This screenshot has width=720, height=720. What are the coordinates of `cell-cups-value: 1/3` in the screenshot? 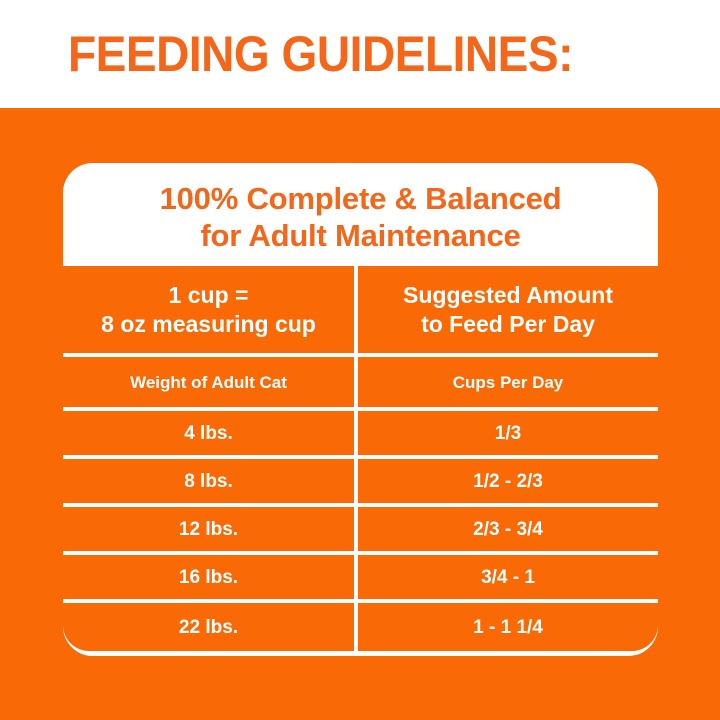 It's located at (508, 433).